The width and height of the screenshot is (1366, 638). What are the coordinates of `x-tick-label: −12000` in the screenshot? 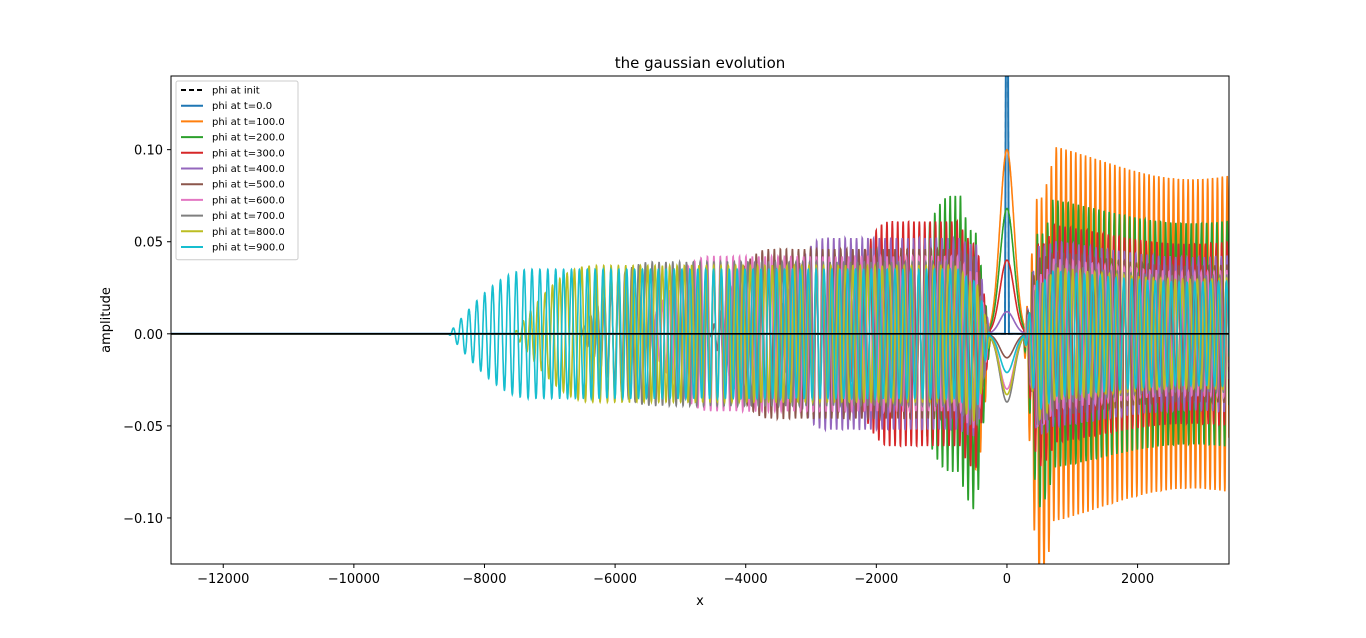 It's located at (223, 579).